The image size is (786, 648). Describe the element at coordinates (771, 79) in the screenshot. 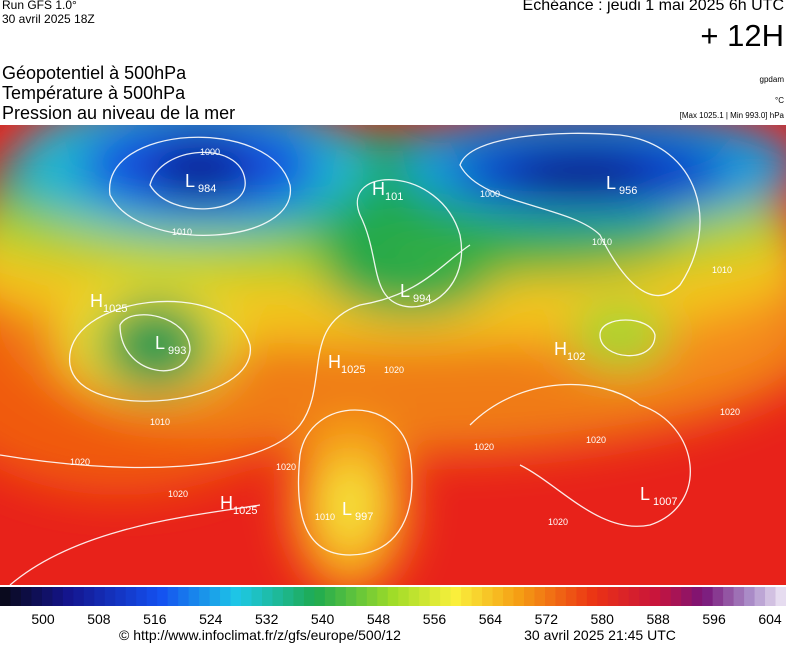

I see `unit: gpdam` at that location.